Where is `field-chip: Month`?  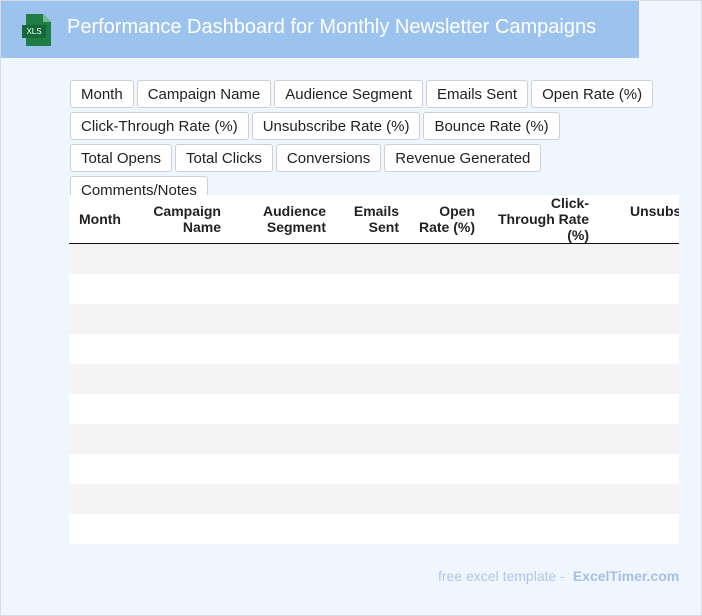
field-chip: Month is located at coordinates (102, 94).